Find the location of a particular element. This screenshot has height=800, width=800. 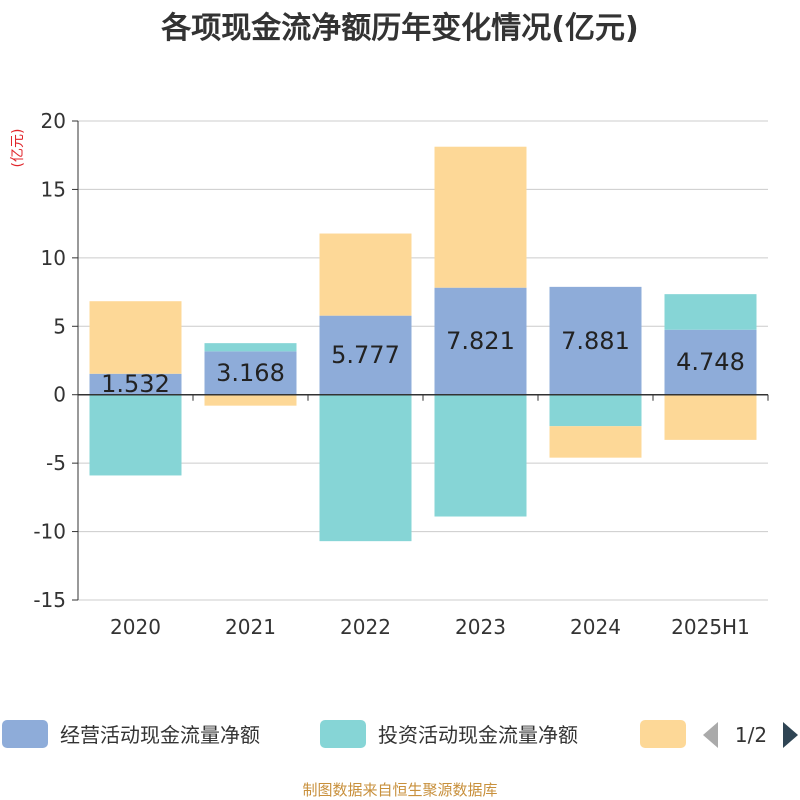

bar-series2-2020 is located at coordinates (135, 435).